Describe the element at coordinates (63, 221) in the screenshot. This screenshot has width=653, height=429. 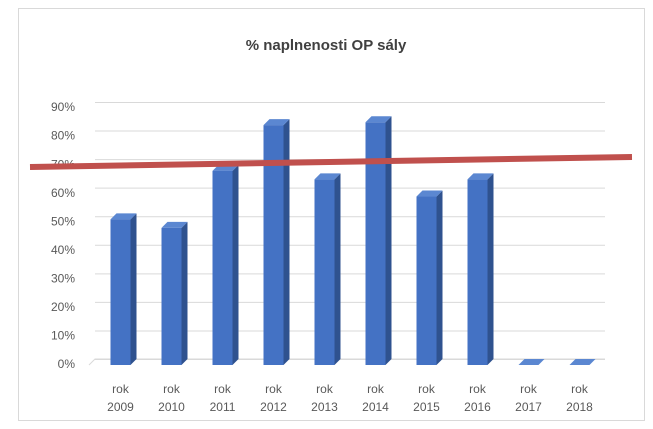
I see `y-tick-label: 50%` at that location.